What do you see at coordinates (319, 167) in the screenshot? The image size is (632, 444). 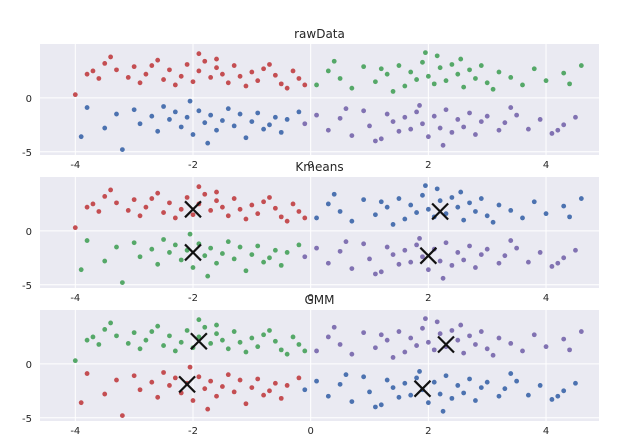 I see `title-kmeans: Kmeans` at bounding box center [319, 167].